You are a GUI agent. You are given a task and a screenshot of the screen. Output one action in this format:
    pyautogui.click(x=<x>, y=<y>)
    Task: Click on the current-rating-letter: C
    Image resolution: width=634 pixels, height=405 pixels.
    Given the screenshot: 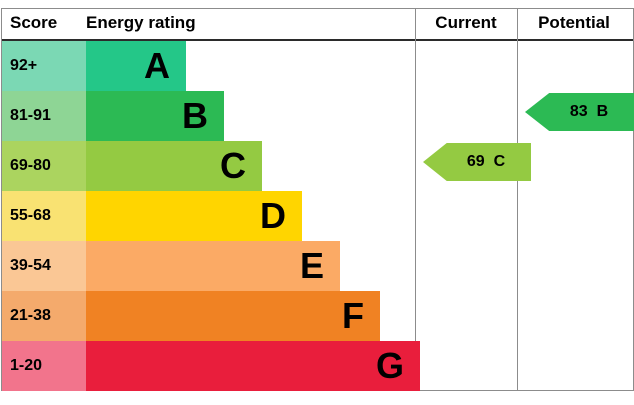 What is the action you would take?
    pyautogui.click(x=499, y=161)
    